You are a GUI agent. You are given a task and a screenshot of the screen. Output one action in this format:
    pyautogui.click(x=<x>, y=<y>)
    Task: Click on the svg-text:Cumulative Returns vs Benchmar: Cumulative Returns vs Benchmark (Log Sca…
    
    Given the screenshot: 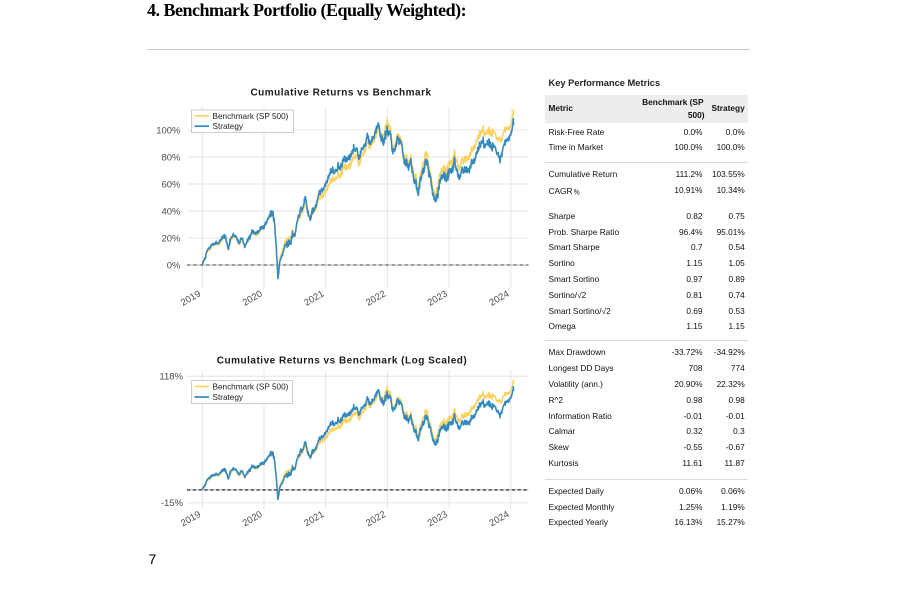 What is the action you would take?
    pyautogui.click(x=342, y=361)
    